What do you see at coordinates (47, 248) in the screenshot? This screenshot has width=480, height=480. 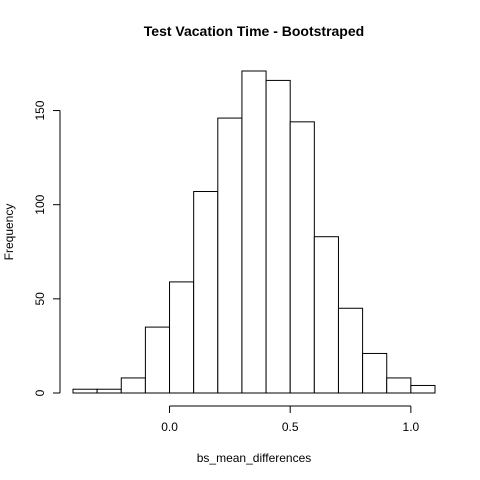 I see `y-axis: 0 50 100 150` at bounding box center [47, 248].